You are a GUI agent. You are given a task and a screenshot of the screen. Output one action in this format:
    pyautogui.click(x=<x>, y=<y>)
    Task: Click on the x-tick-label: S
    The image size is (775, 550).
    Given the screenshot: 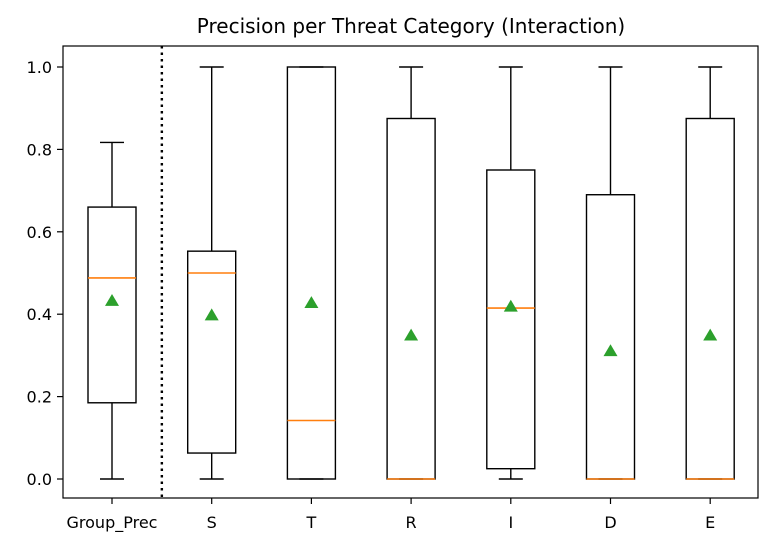 What is the action you would take?
    pyautogui.click(x=212, y=522)
    